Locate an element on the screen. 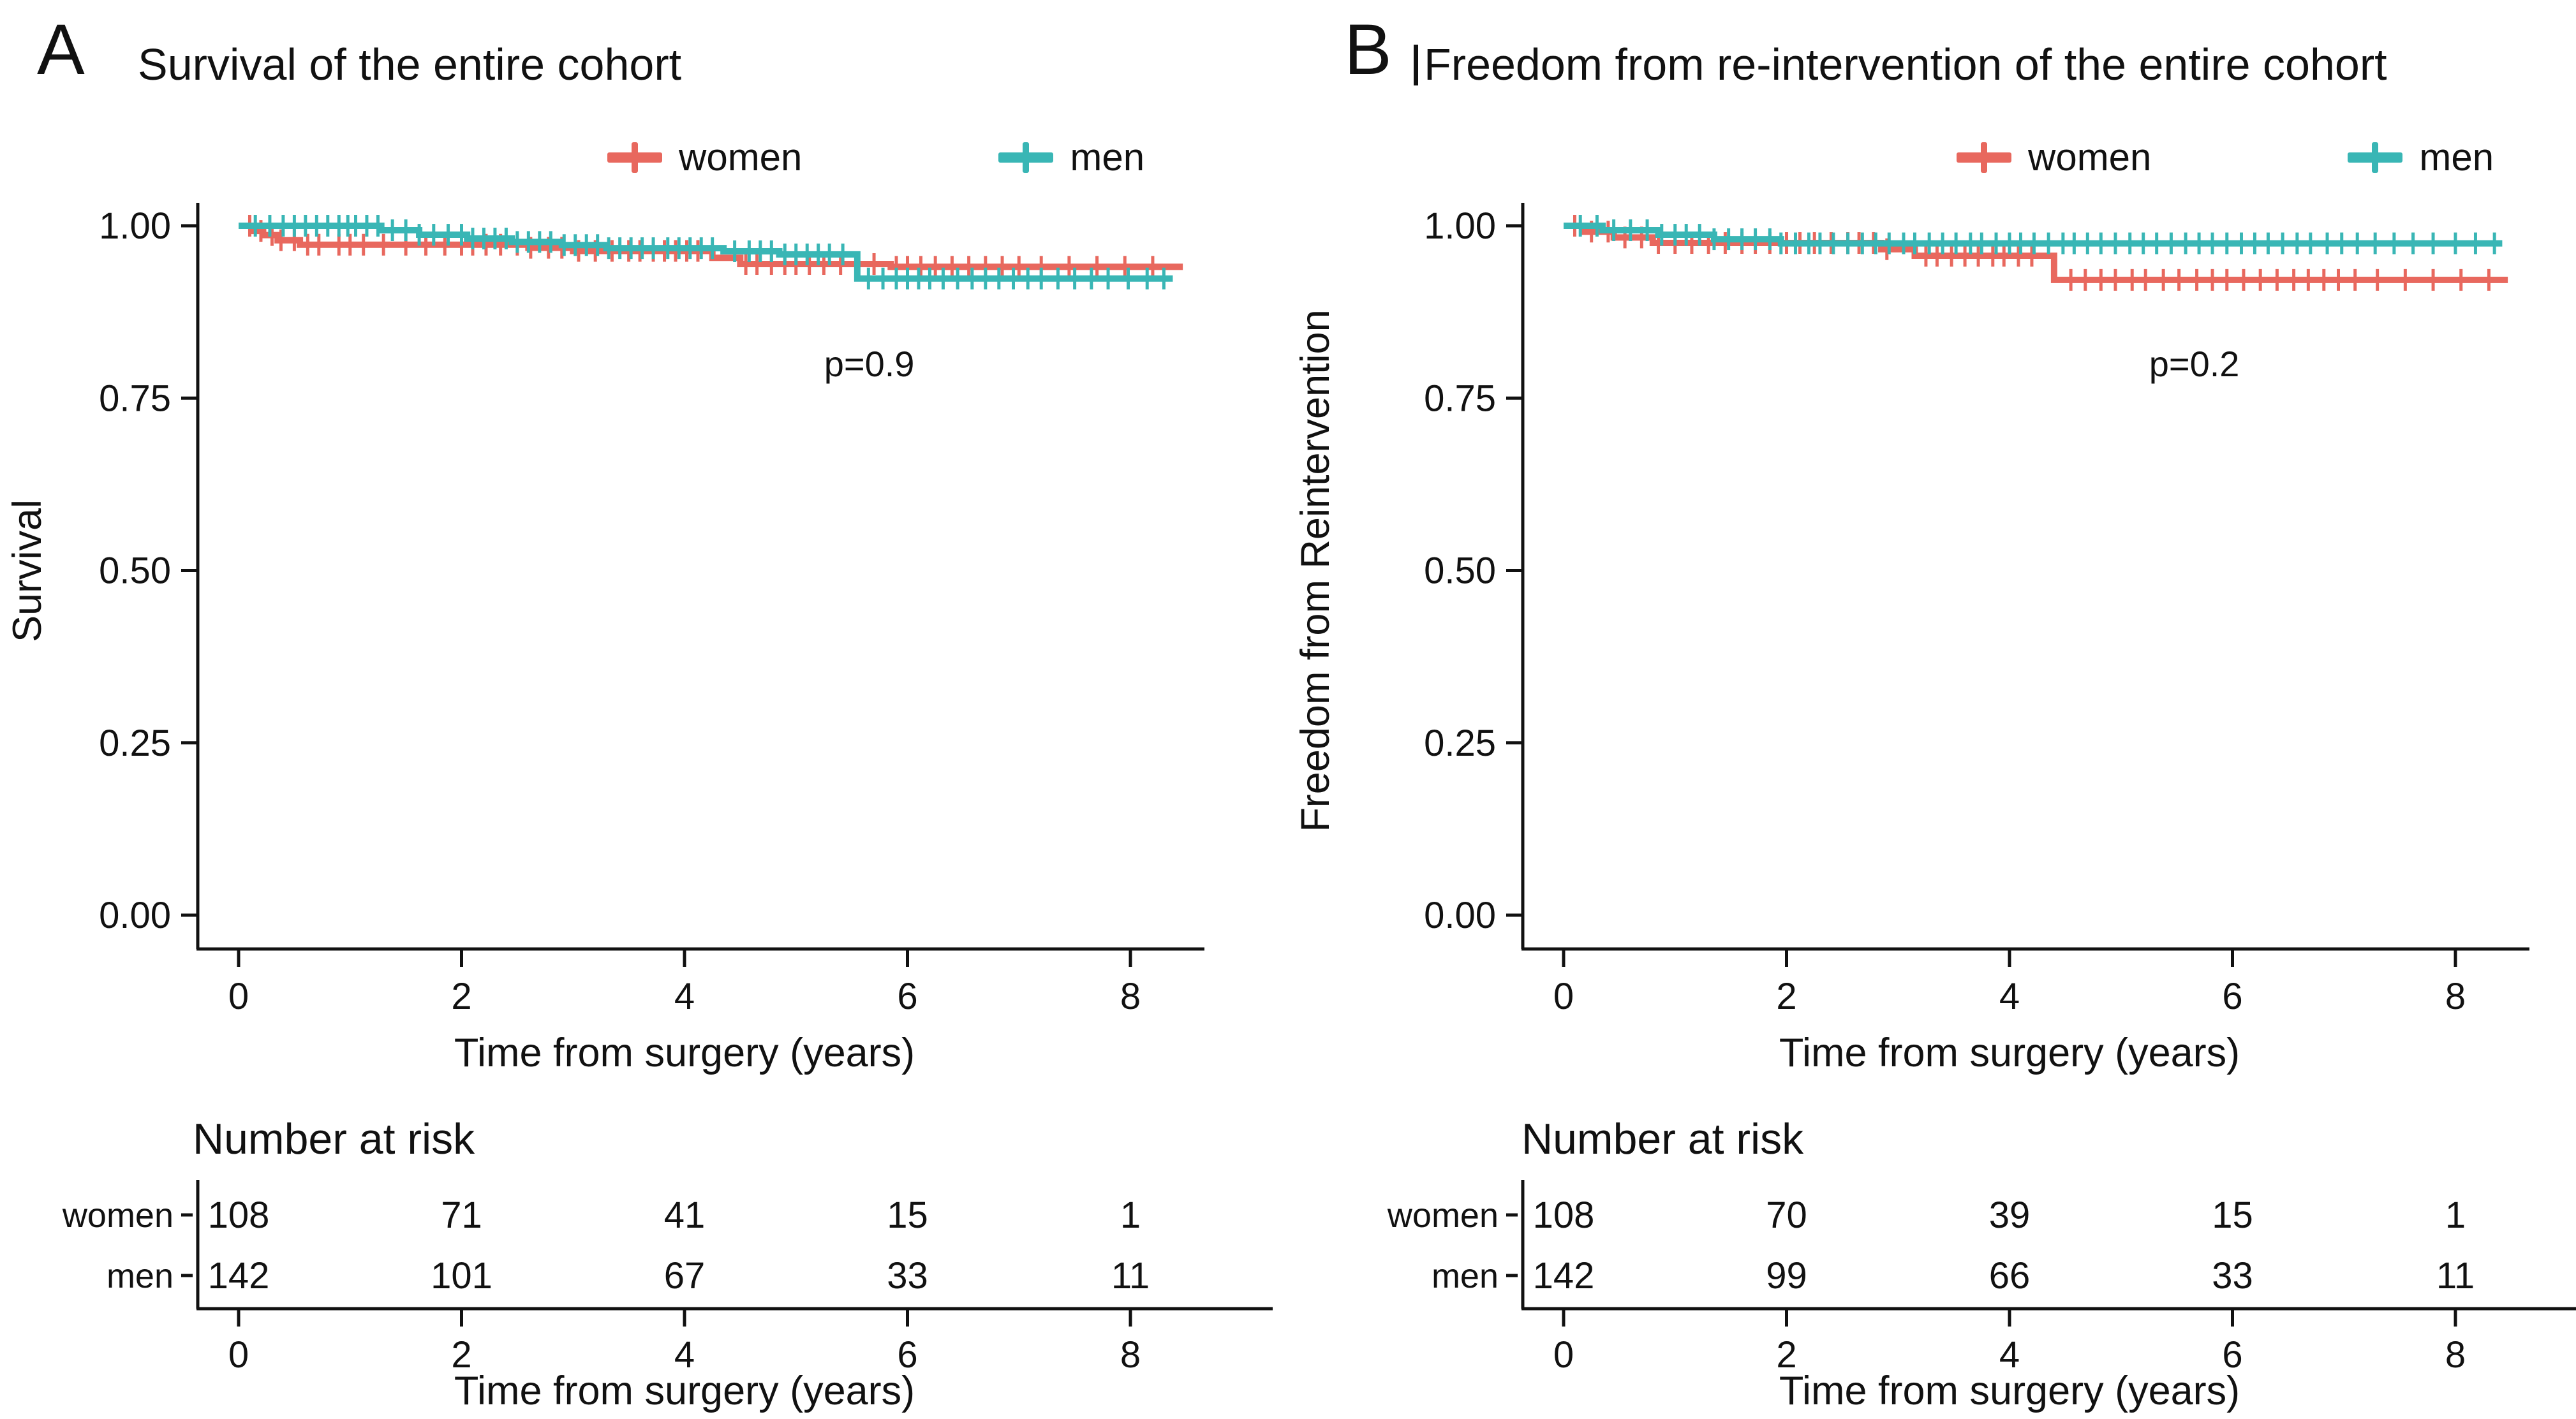  y-axis-title: Survival is located at coordinates (27, 570).